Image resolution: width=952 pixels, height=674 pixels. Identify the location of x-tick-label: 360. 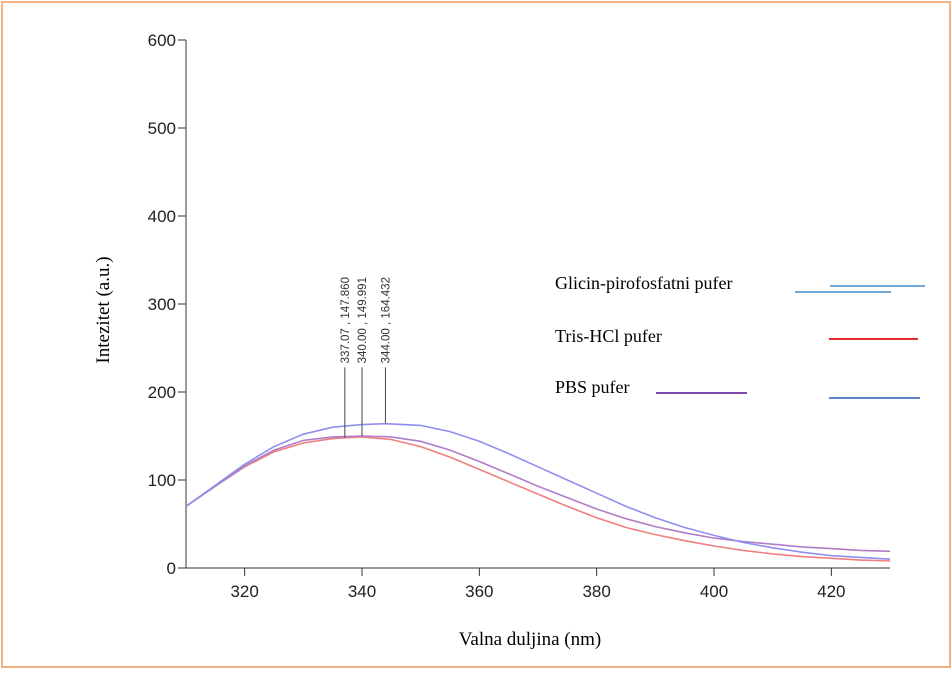
(479, 591).